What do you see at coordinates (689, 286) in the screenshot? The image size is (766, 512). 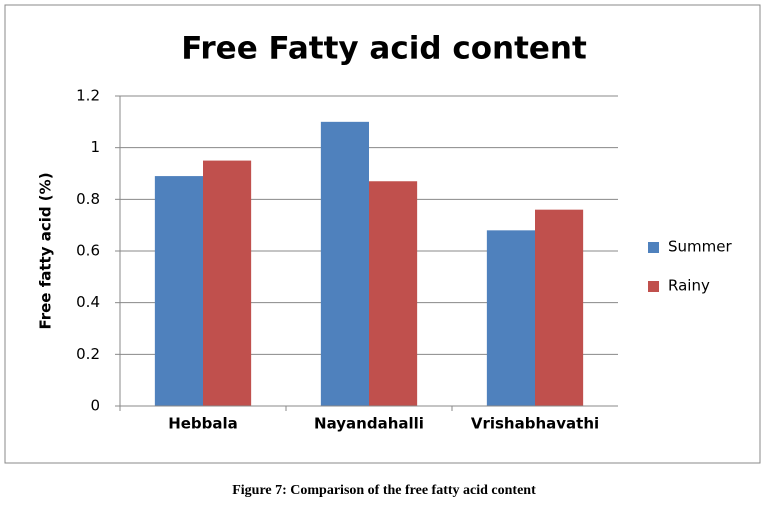 I see `legend-label: Rainy` at bounding box center [689, 286].